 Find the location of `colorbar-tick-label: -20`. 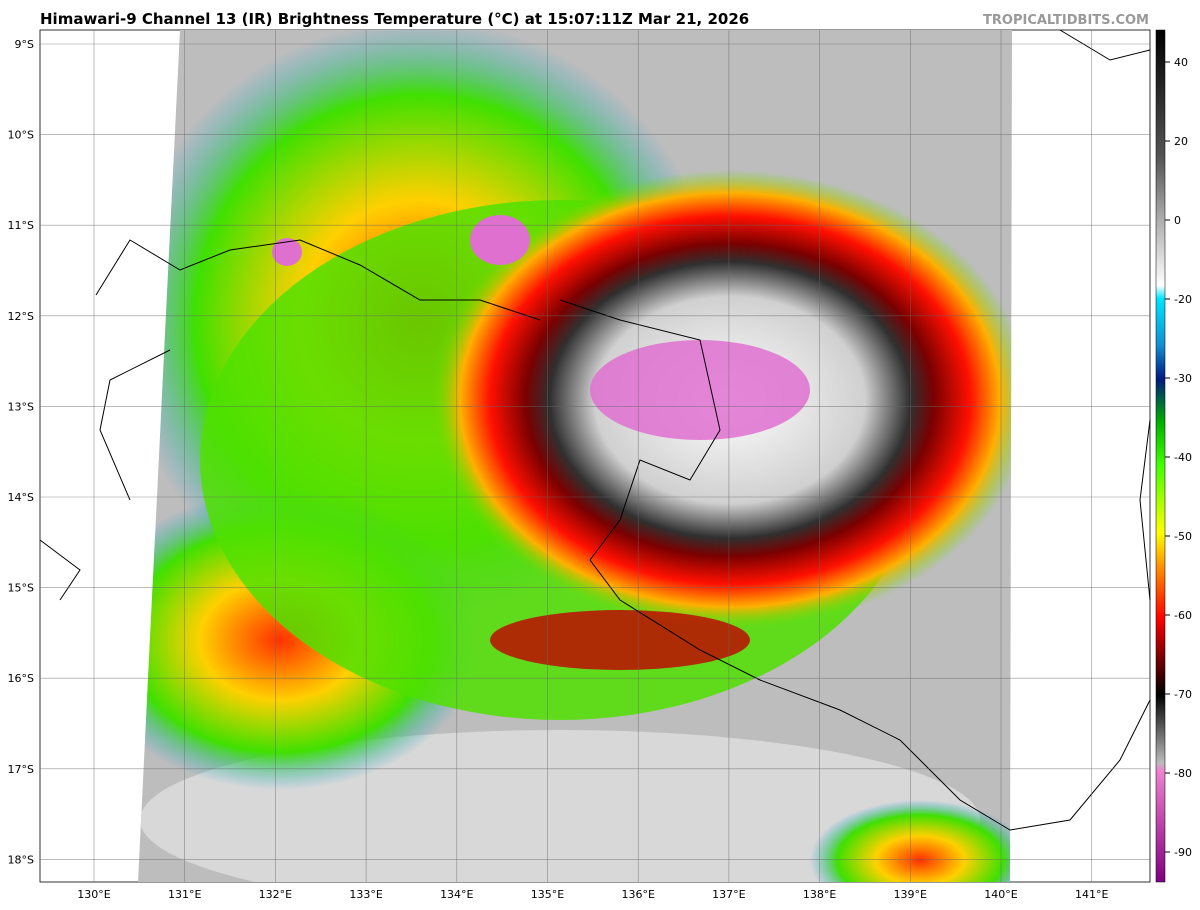

colorbar-tick-label: -20 is located at coordinates (1183, 299).